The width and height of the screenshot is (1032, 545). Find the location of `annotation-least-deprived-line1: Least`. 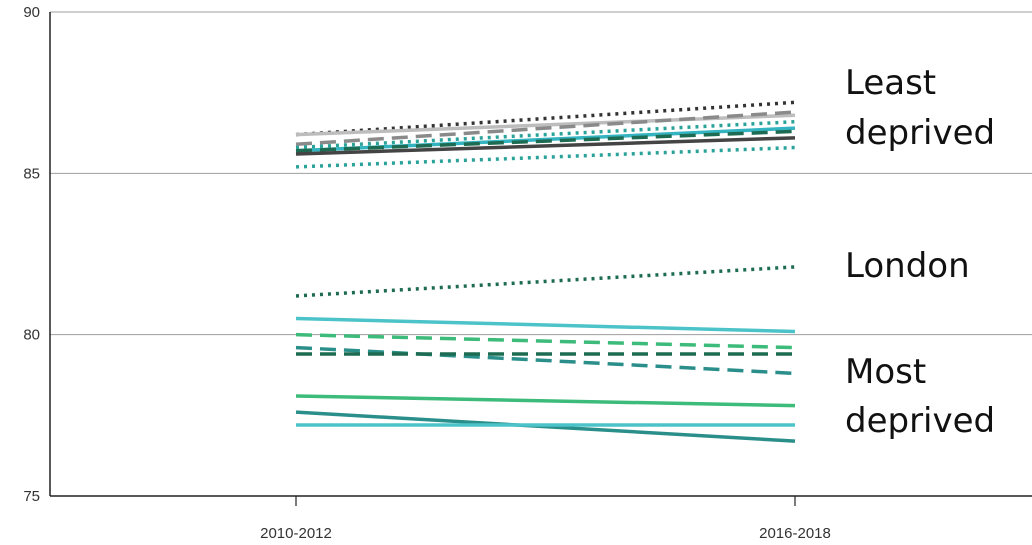

annotation-least-deprived-line1: Least is located at coordinates (890, 83).